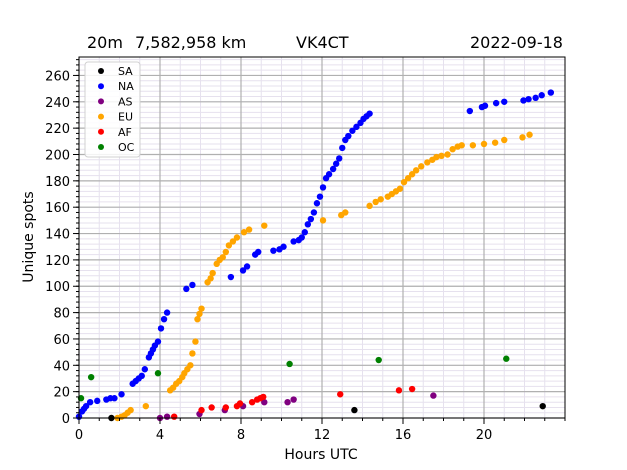  I want to click on distance-label: 7,582,958 km, so click(191, 42).